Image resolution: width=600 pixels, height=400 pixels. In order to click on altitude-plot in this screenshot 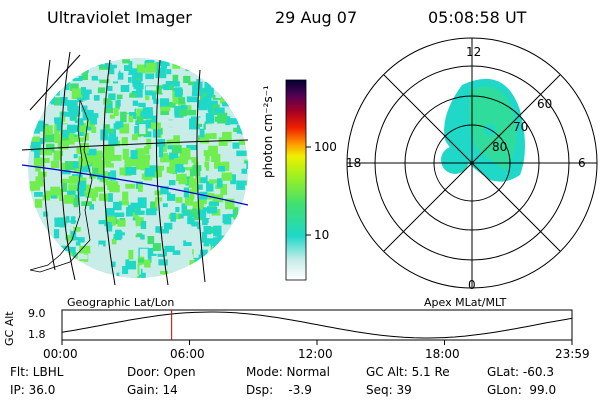, I will do `click(317, 327)`.